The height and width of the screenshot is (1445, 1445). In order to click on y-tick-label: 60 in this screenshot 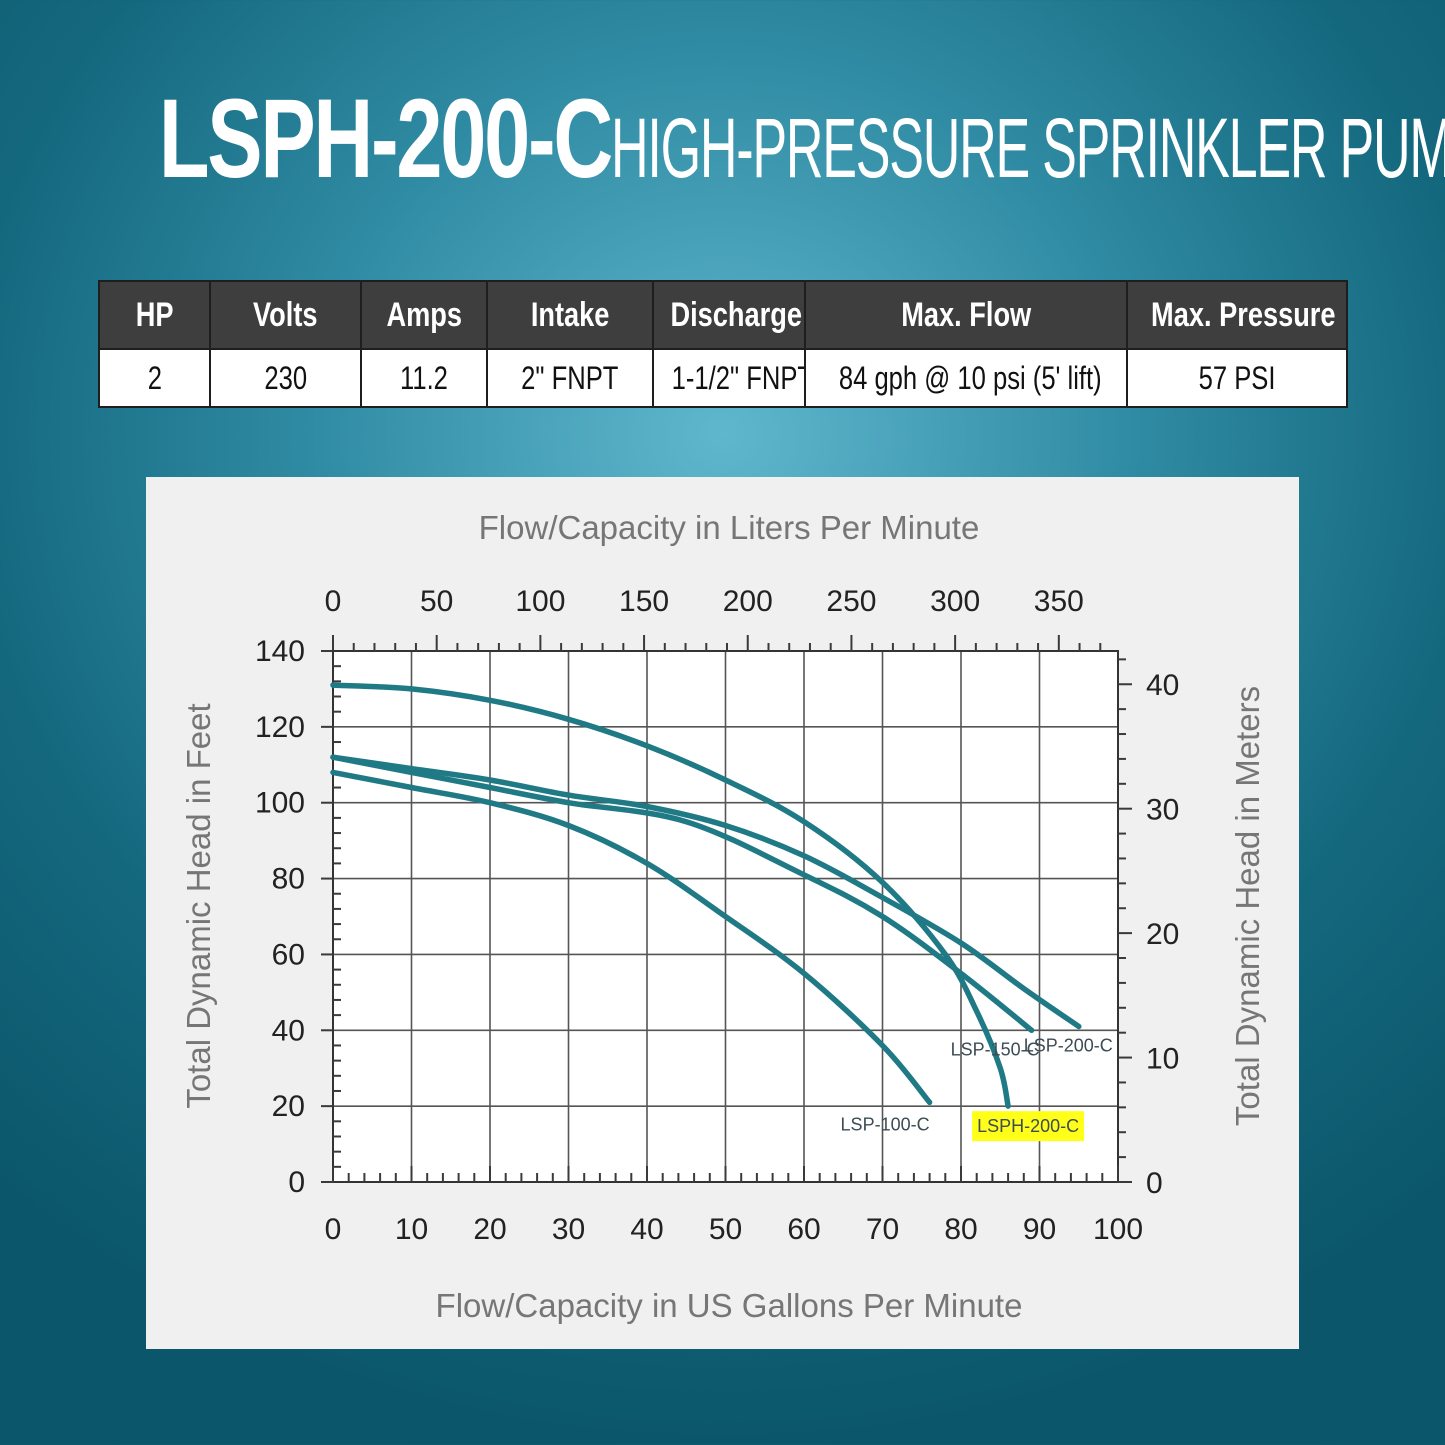, I will do `click(288, 954)`.